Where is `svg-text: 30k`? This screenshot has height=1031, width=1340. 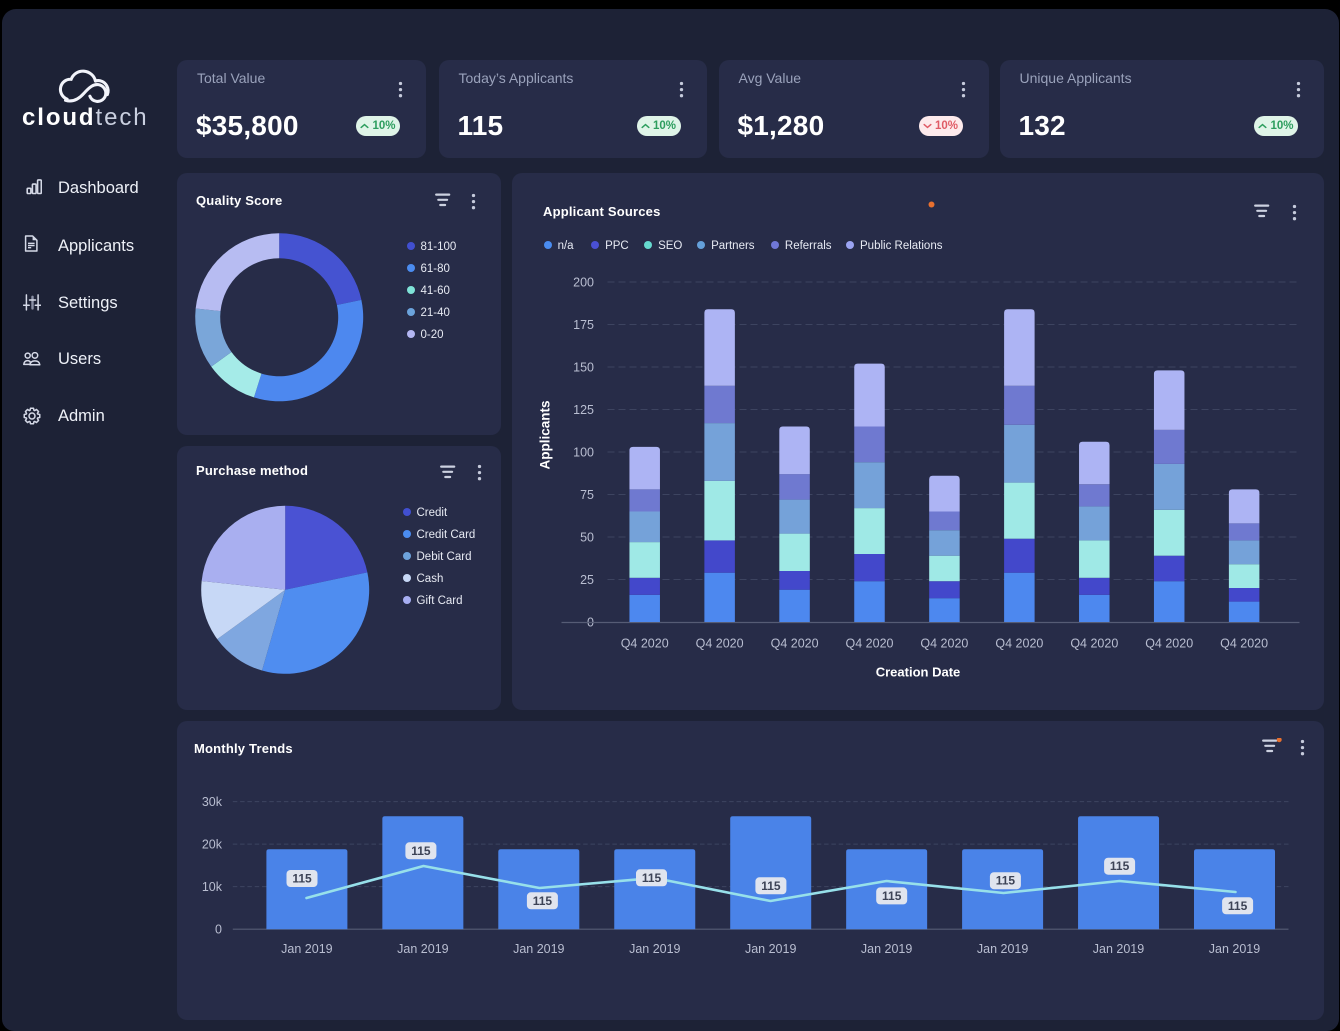 svg-text: 30k is located at coordinates (211, 802).